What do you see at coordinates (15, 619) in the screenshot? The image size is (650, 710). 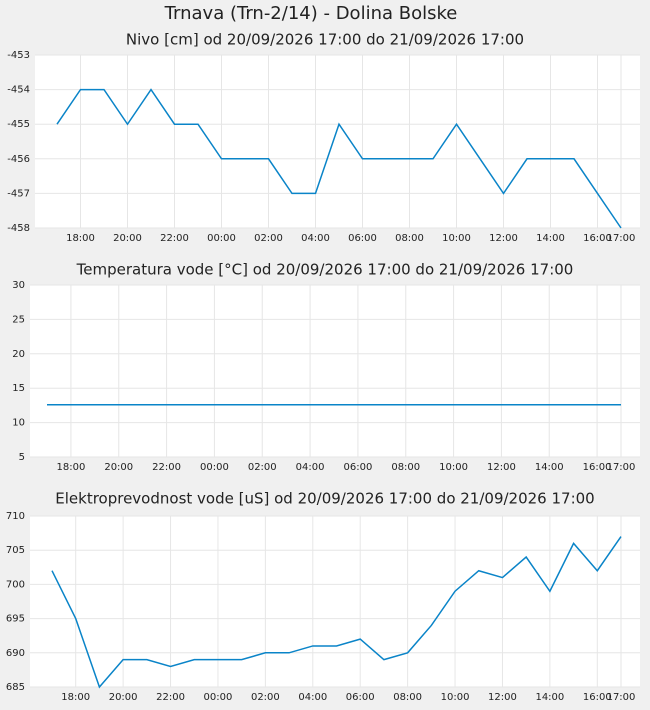 I see `y-tick-label: 695` at bounding box center [15, 619].